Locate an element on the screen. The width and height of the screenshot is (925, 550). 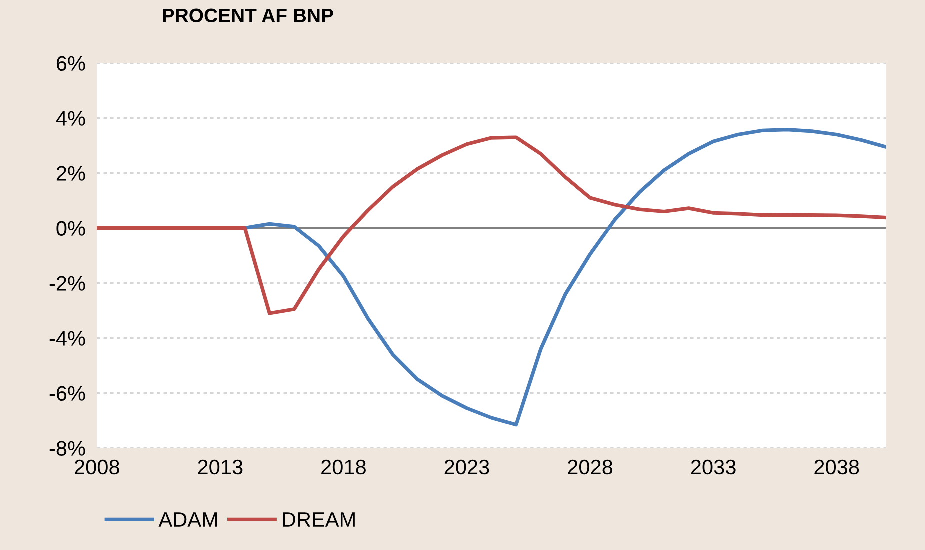
x-tick-label: 2018 is located at coordinates (344, 467).